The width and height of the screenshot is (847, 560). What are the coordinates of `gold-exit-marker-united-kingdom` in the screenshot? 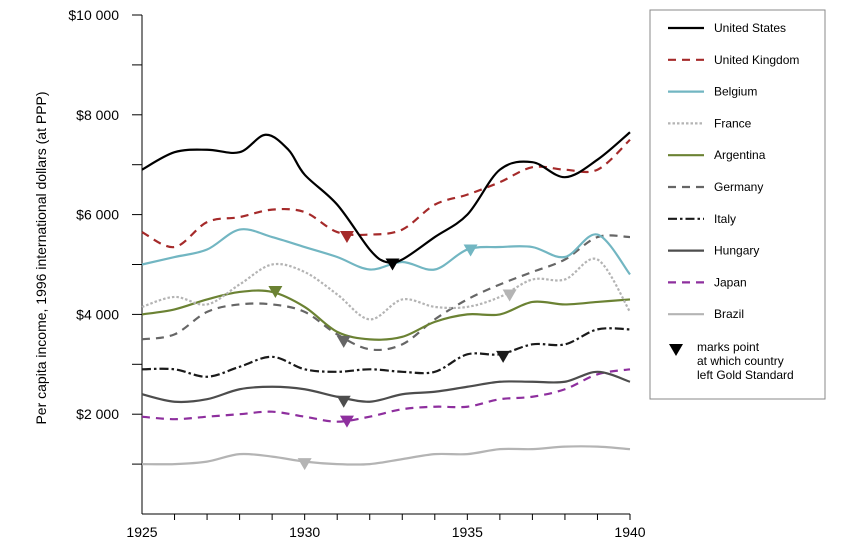 It's located at (346, 237).